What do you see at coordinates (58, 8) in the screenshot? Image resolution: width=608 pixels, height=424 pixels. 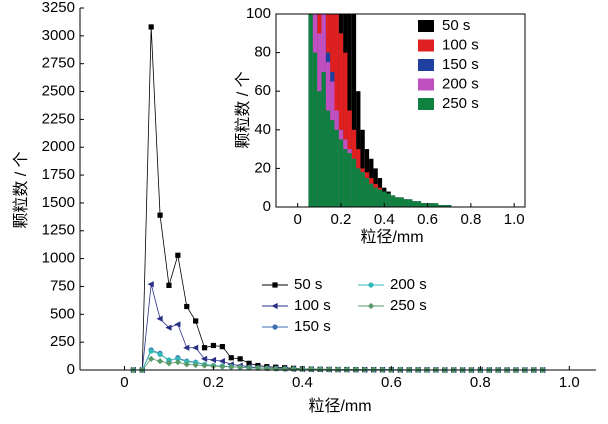 I see `y-tick-label: 3250` at bounding box center [58, 8].